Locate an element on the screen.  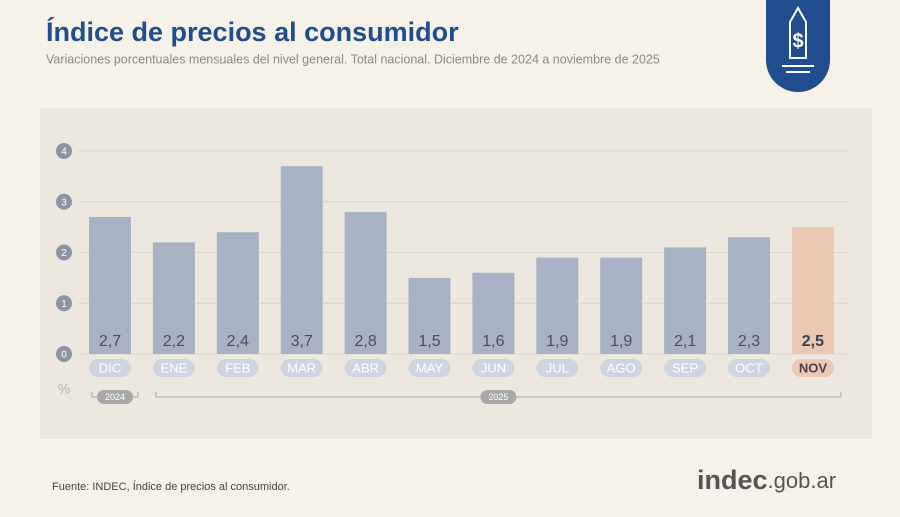
y-tick-label: 4 is located at coordinates (64, 152).